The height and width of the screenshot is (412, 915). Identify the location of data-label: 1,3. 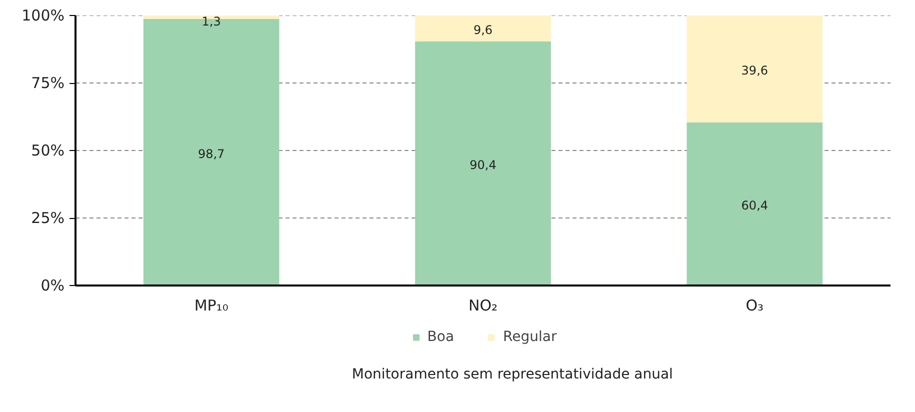
(211, 21).